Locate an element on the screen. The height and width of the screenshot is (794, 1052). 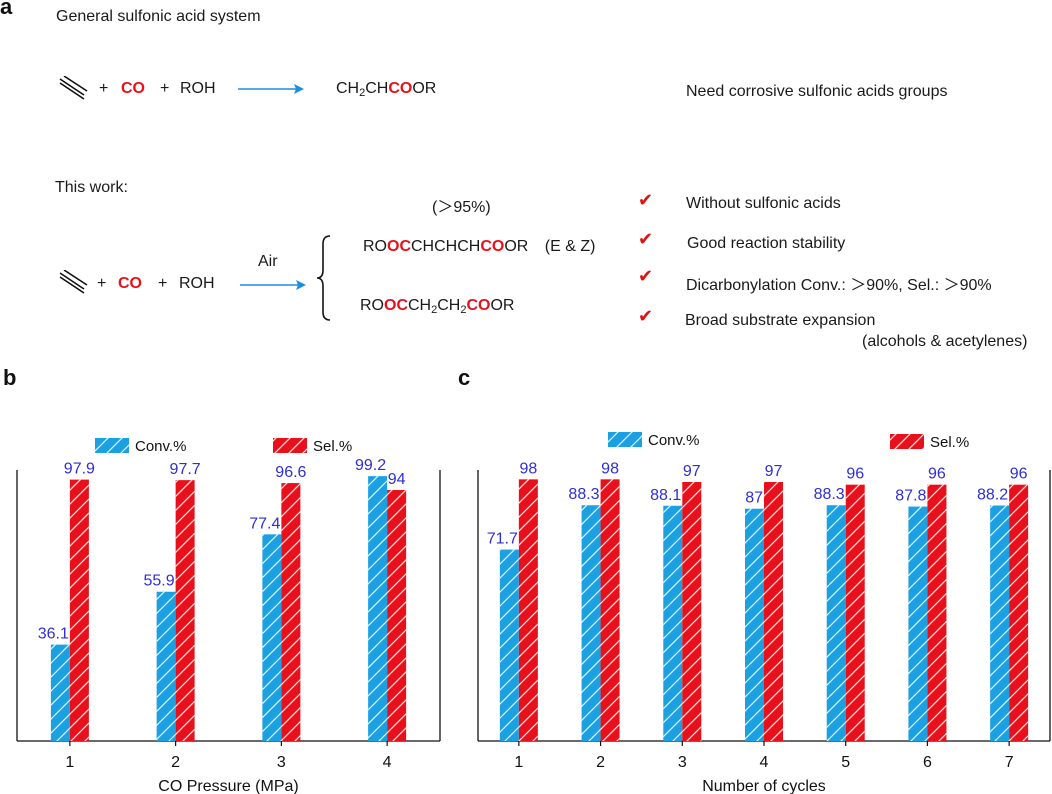
conv-data-label: 87.8 is located at coordinates (910, 496).